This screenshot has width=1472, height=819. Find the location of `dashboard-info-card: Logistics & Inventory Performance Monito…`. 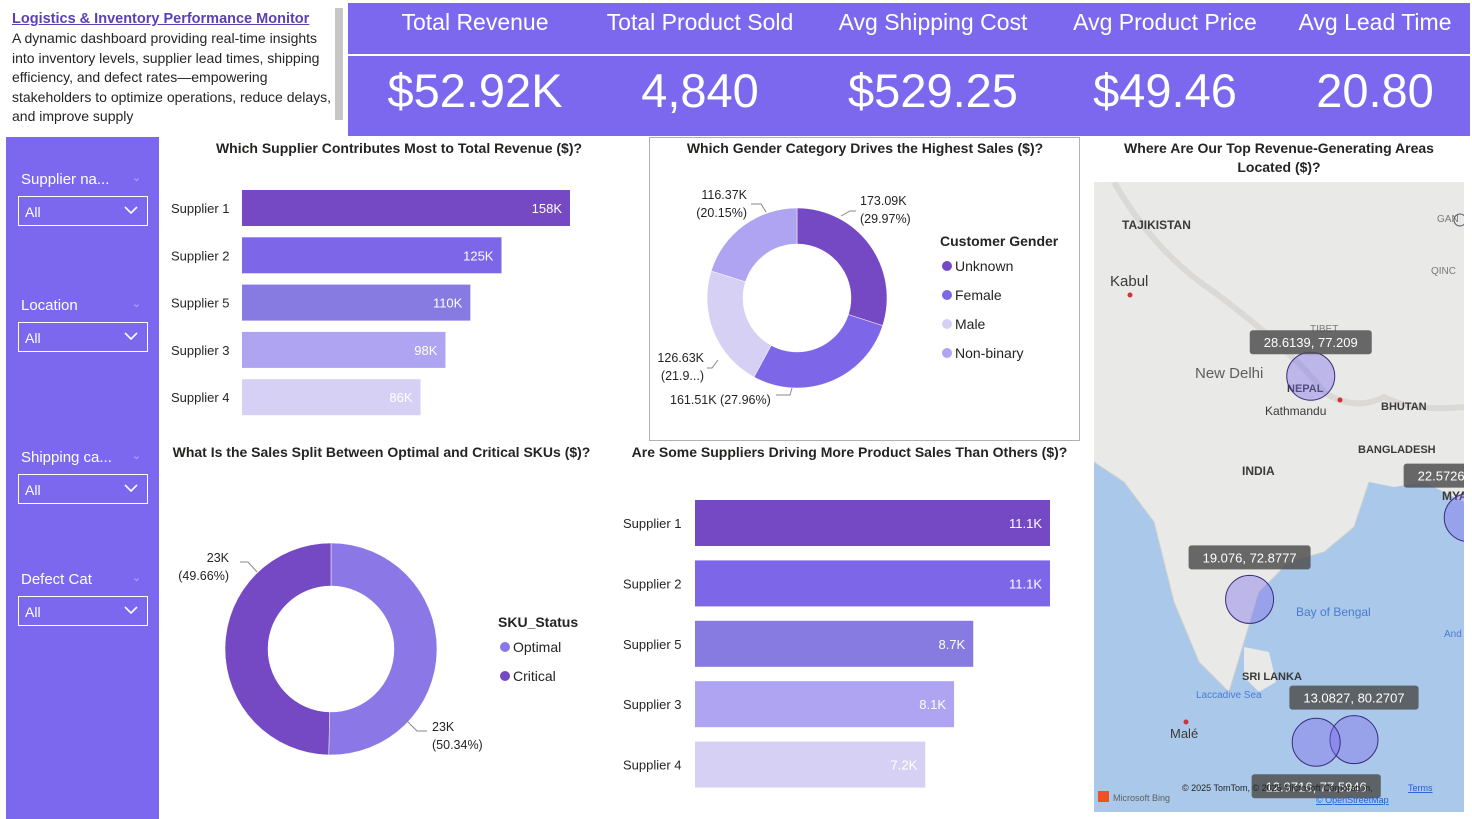

dashboard-info-card: Logistics & Inventory Performance Monito… is located at coordinates (175, 67).